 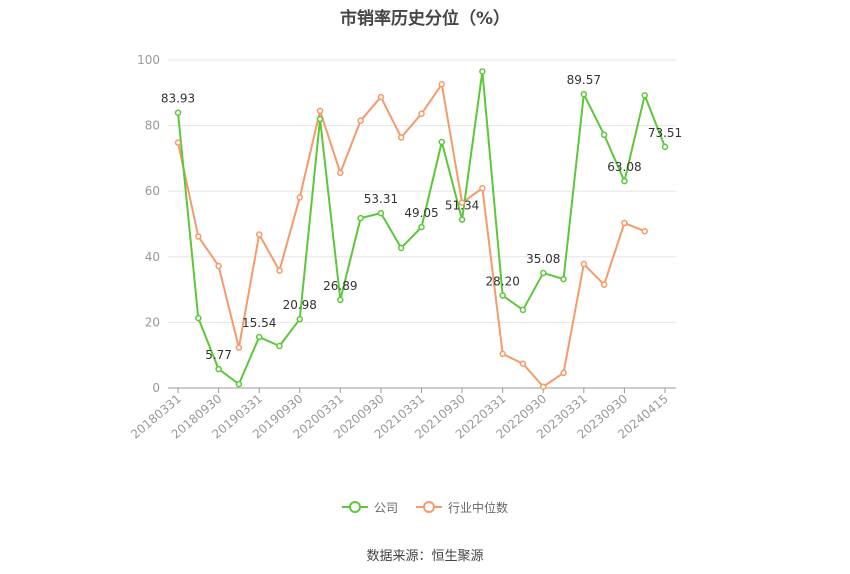 What do you see at coordinates (152, 126) in the screenshot?
I see `y-tick-label: 80` at bounding box center [152, 126].